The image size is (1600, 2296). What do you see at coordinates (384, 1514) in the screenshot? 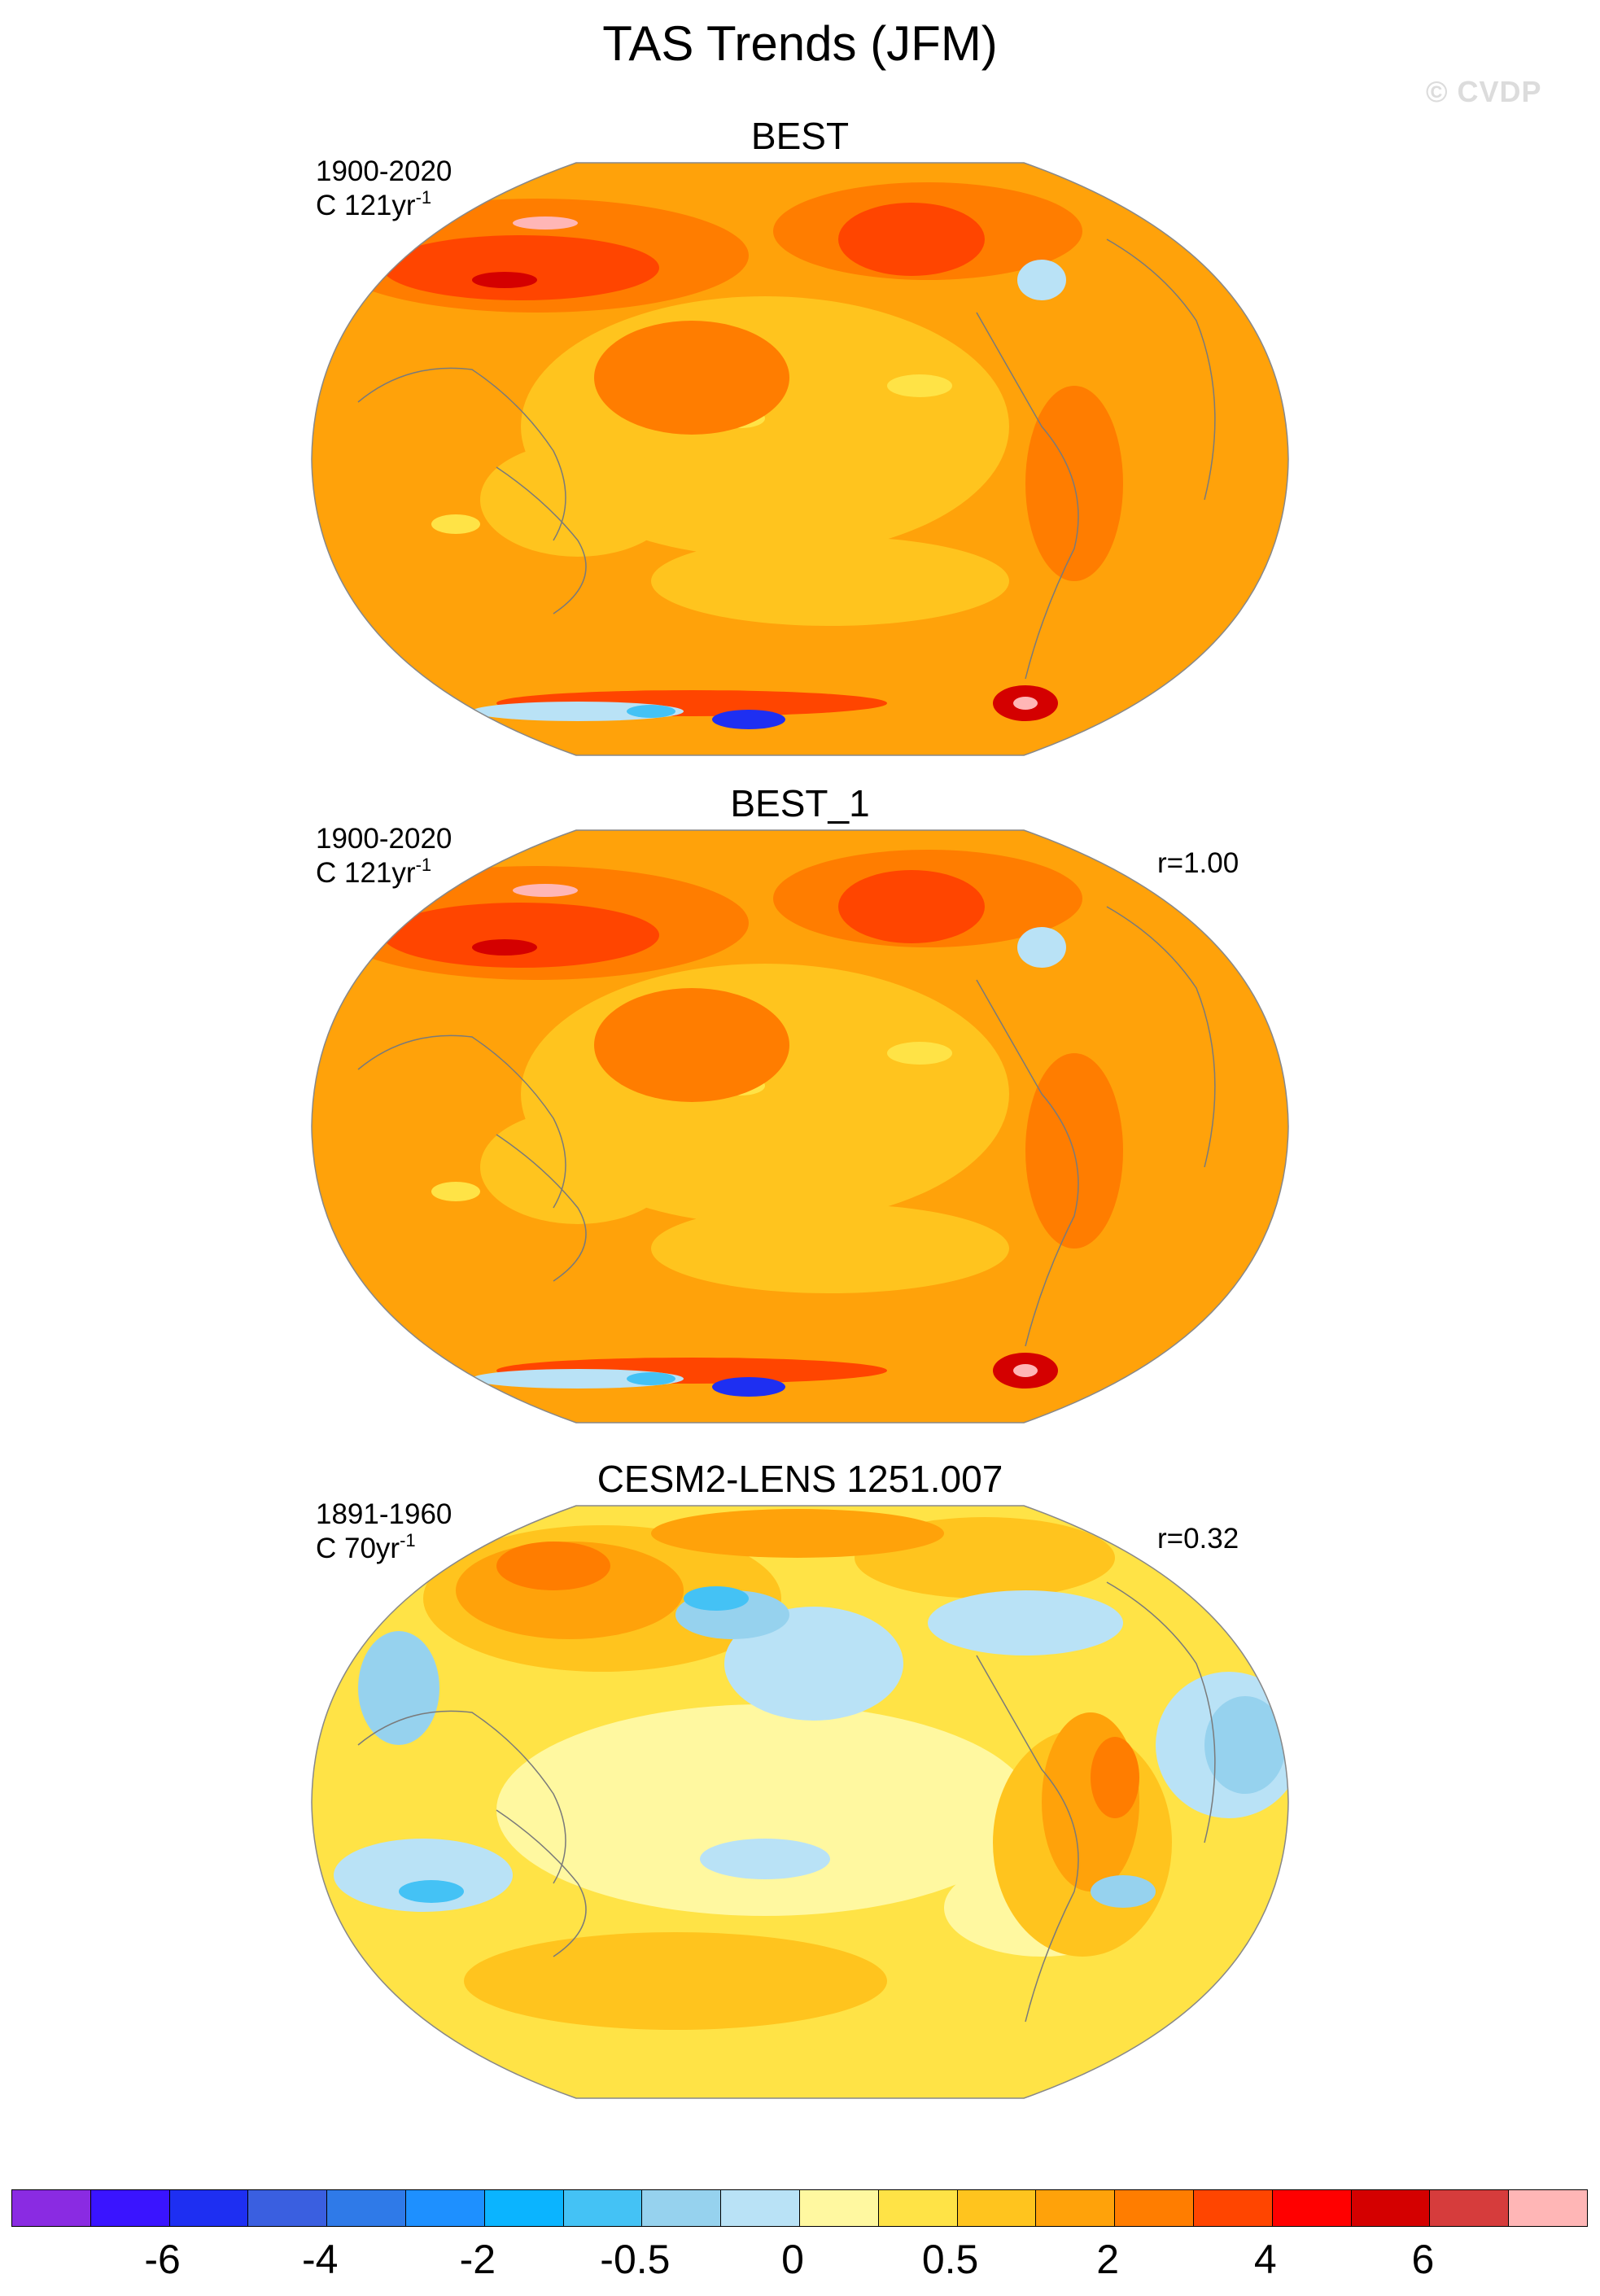
I see `panel-period: 1891-1960` at bounding box center [384, 1514].